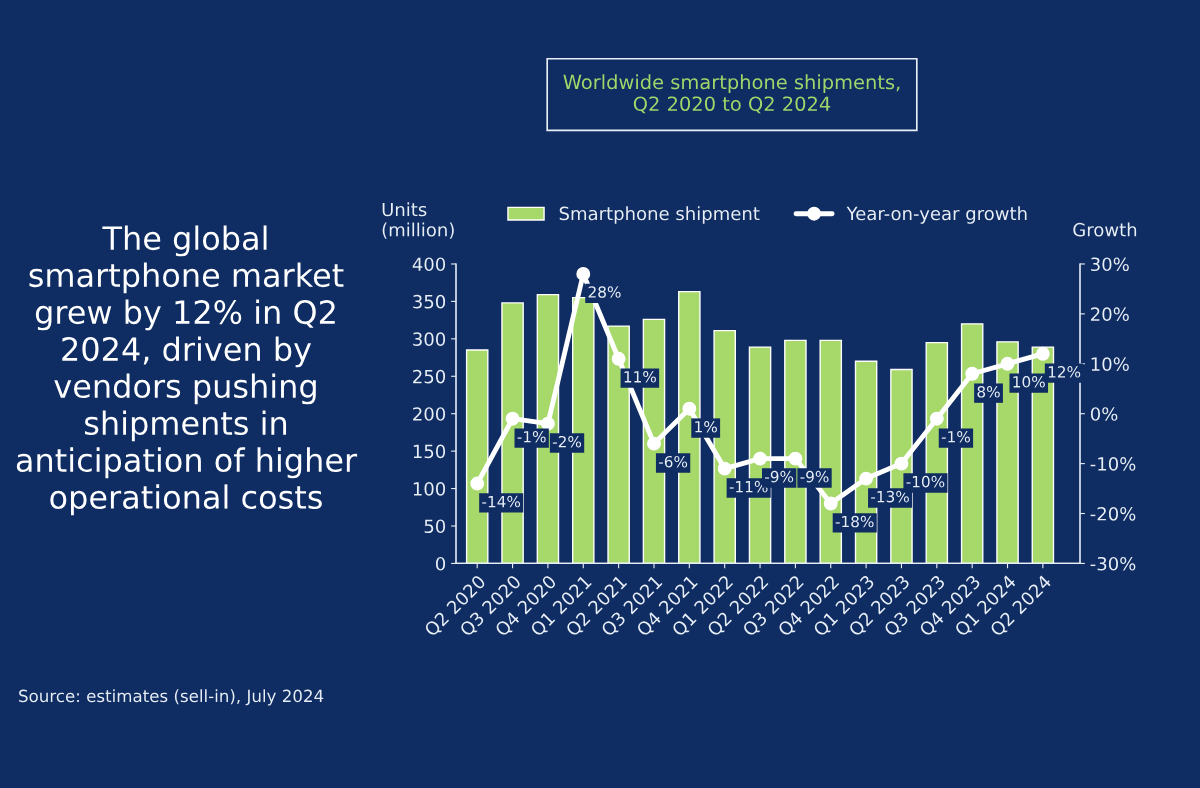 The width and height of the screenshot is (1200, 788). I want to click on y-tick-label: 300, so click(429, 339).